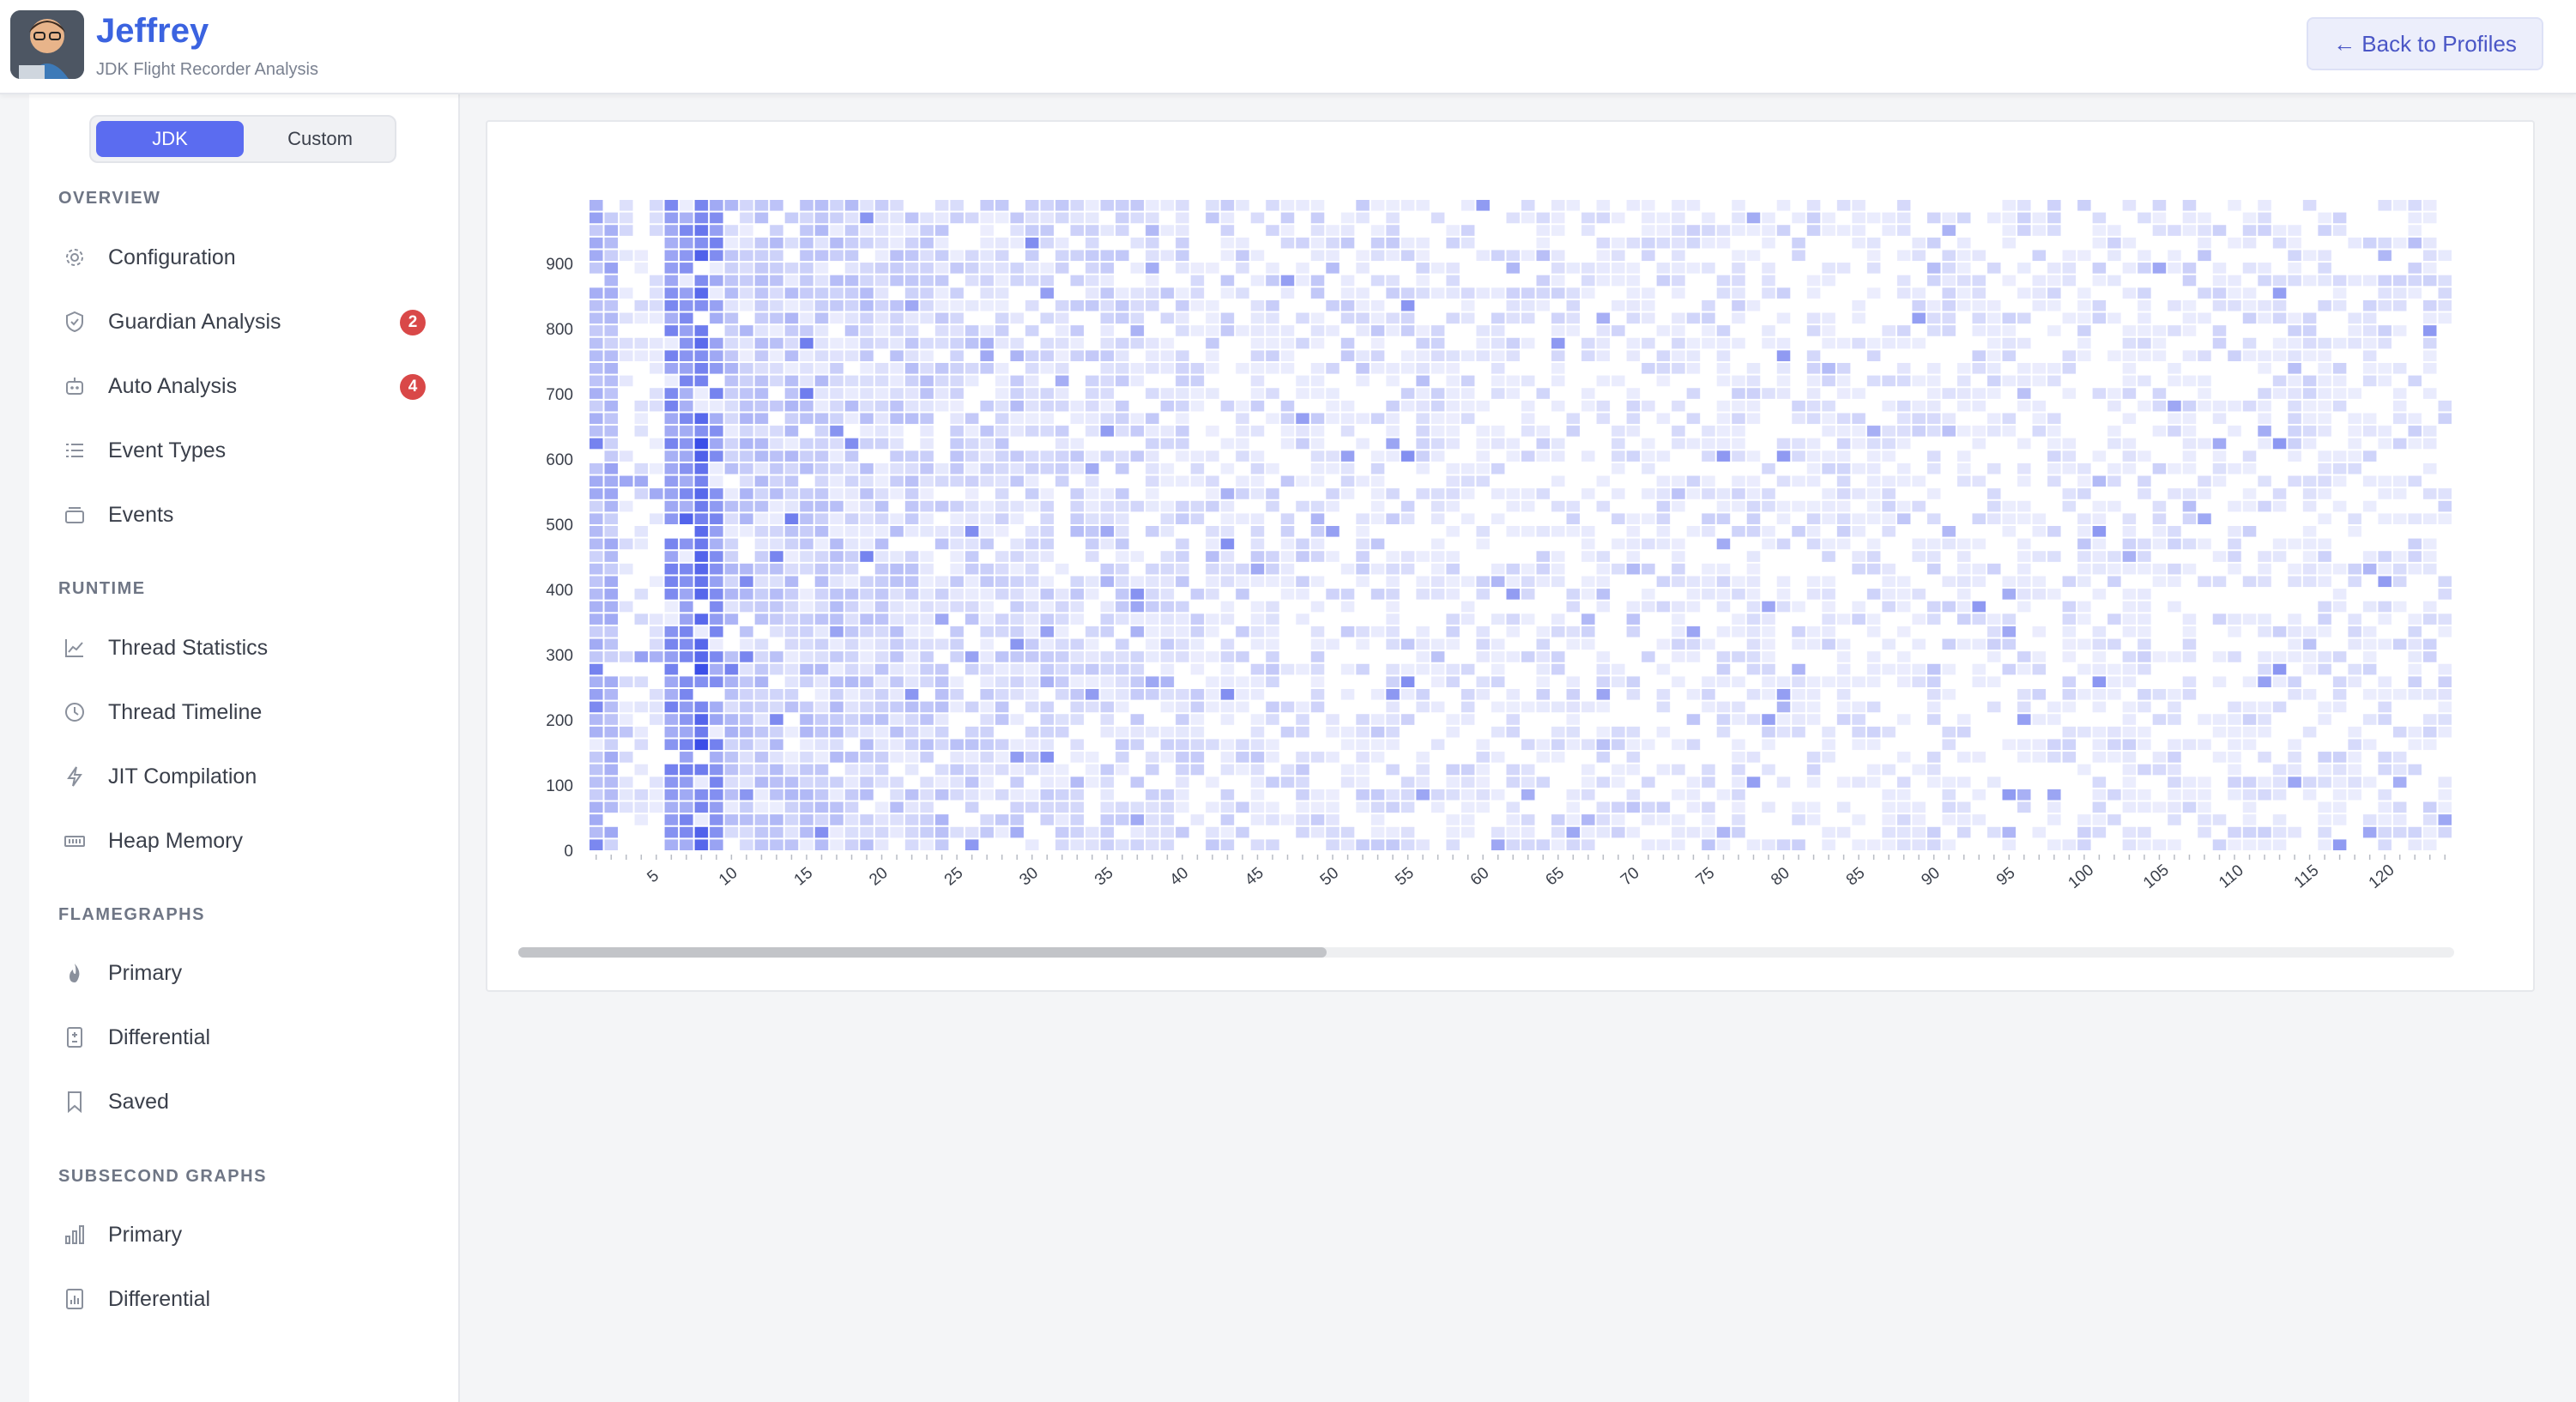 The image size is (2576, 1402). I want to click on sidebar-item-subsecond-differential: Differential, so click(243, 1299).